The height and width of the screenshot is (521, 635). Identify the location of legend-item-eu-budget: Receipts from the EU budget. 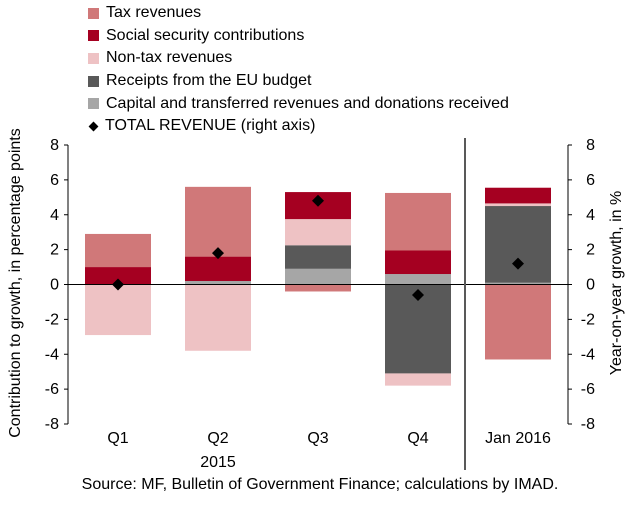
(298, 81).